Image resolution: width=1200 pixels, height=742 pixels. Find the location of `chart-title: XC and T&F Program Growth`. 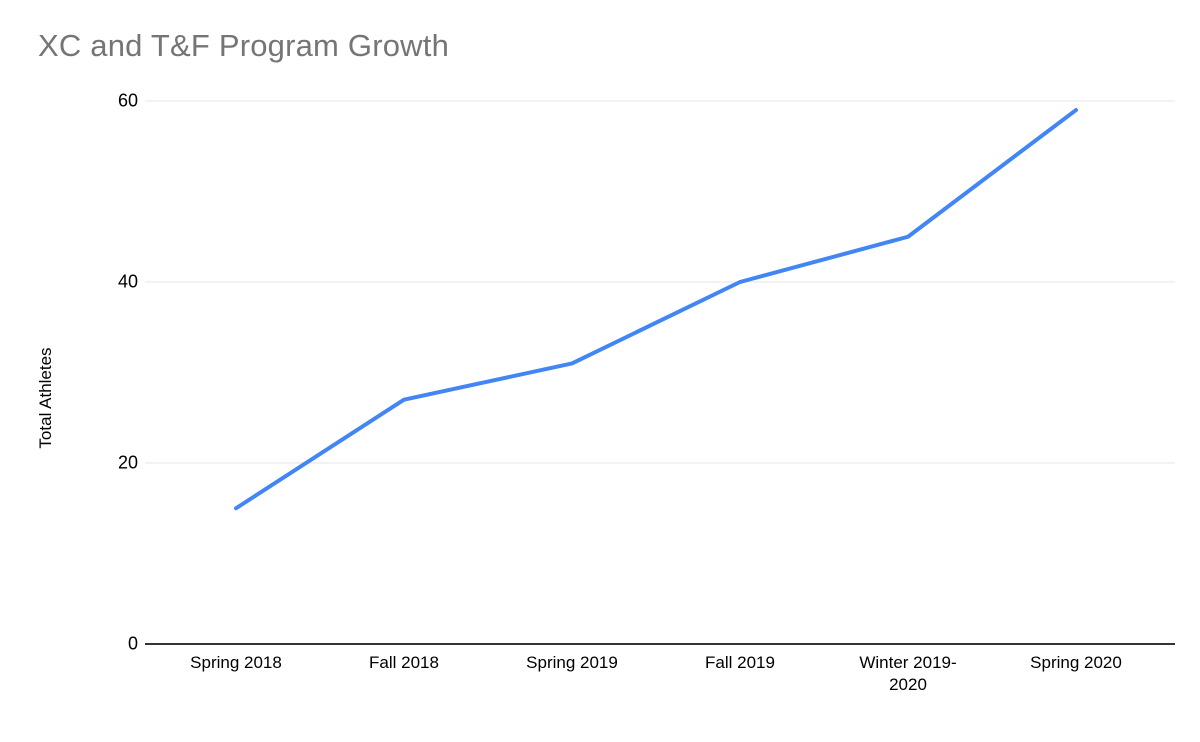

chart-title: XC and T&F Program Growth is located at coordinates (244, 45).